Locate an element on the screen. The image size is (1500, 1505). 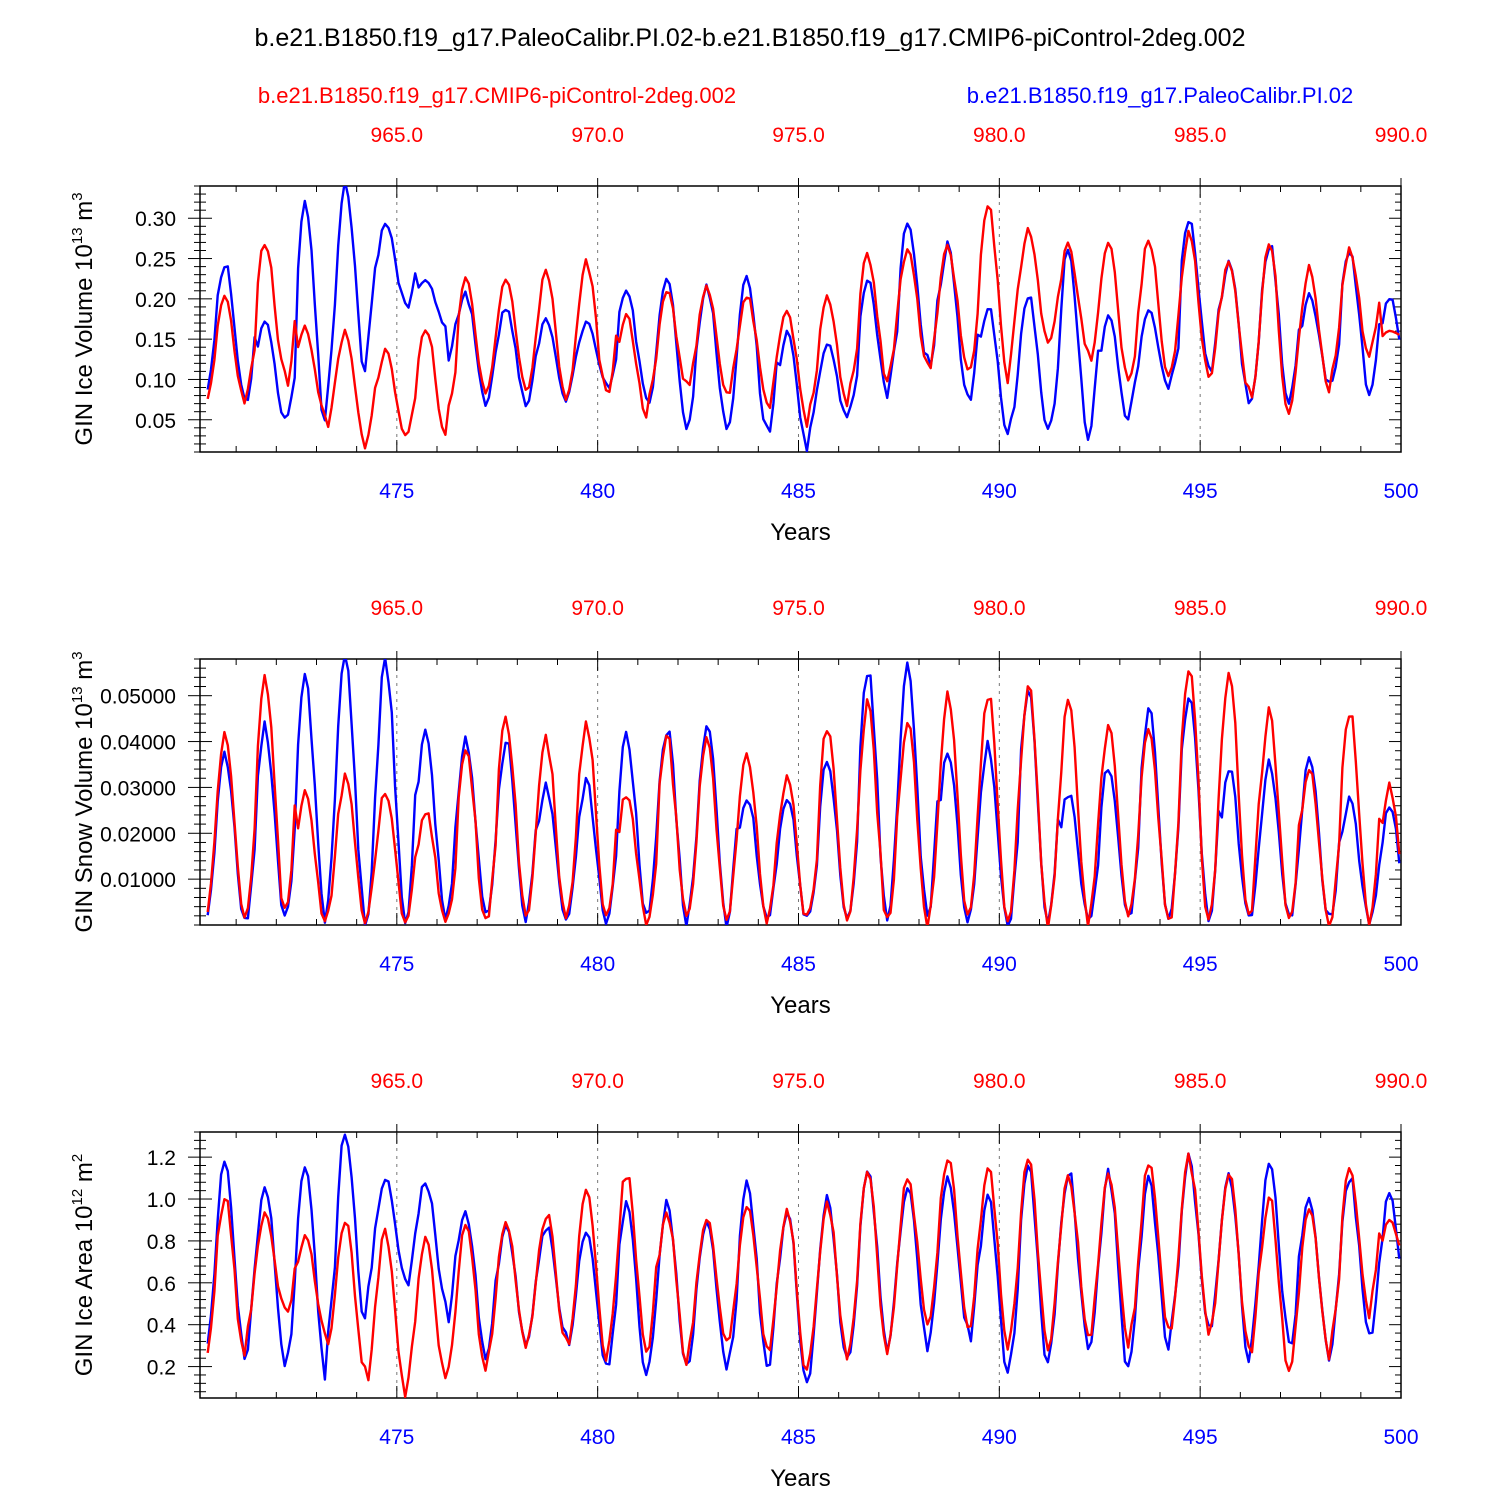
y-tick-label-1.2: 1.2 is located at coordinates (161, 1158).